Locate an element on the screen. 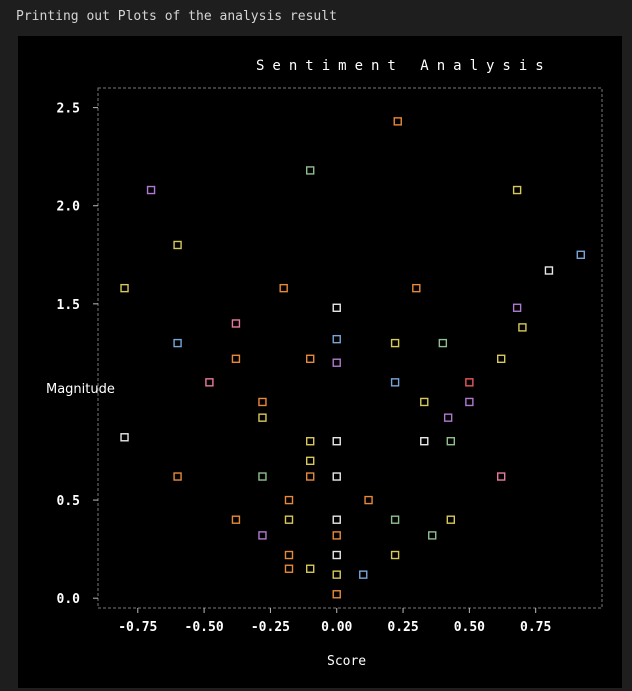  x-tick-label: 0.25 is located at coordinates (402, 627).